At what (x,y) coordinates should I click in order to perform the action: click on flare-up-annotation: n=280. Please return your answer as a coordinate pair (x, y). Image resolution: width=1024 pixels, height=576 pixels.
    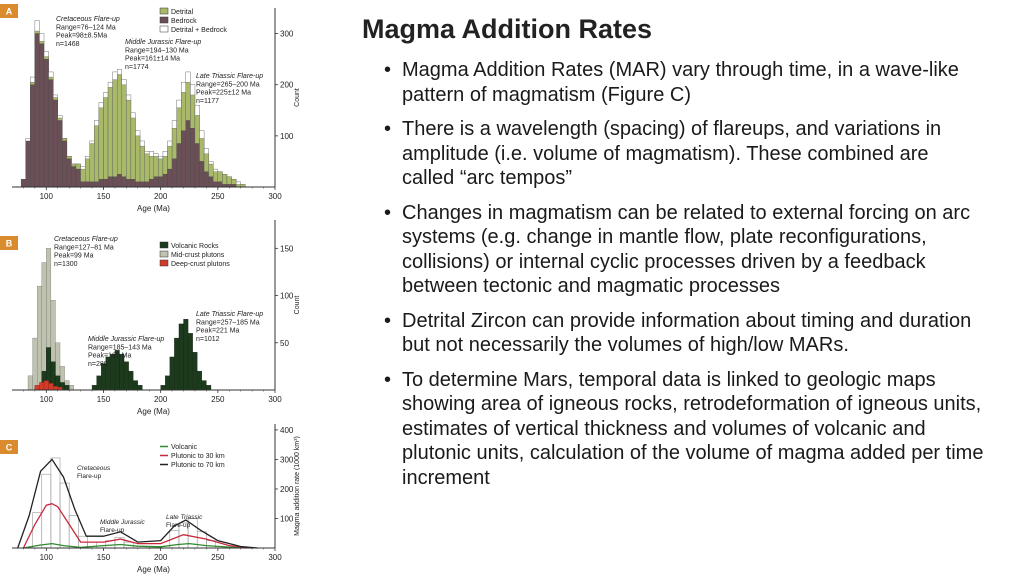
    Looking at the image, I should click on (98, 364).